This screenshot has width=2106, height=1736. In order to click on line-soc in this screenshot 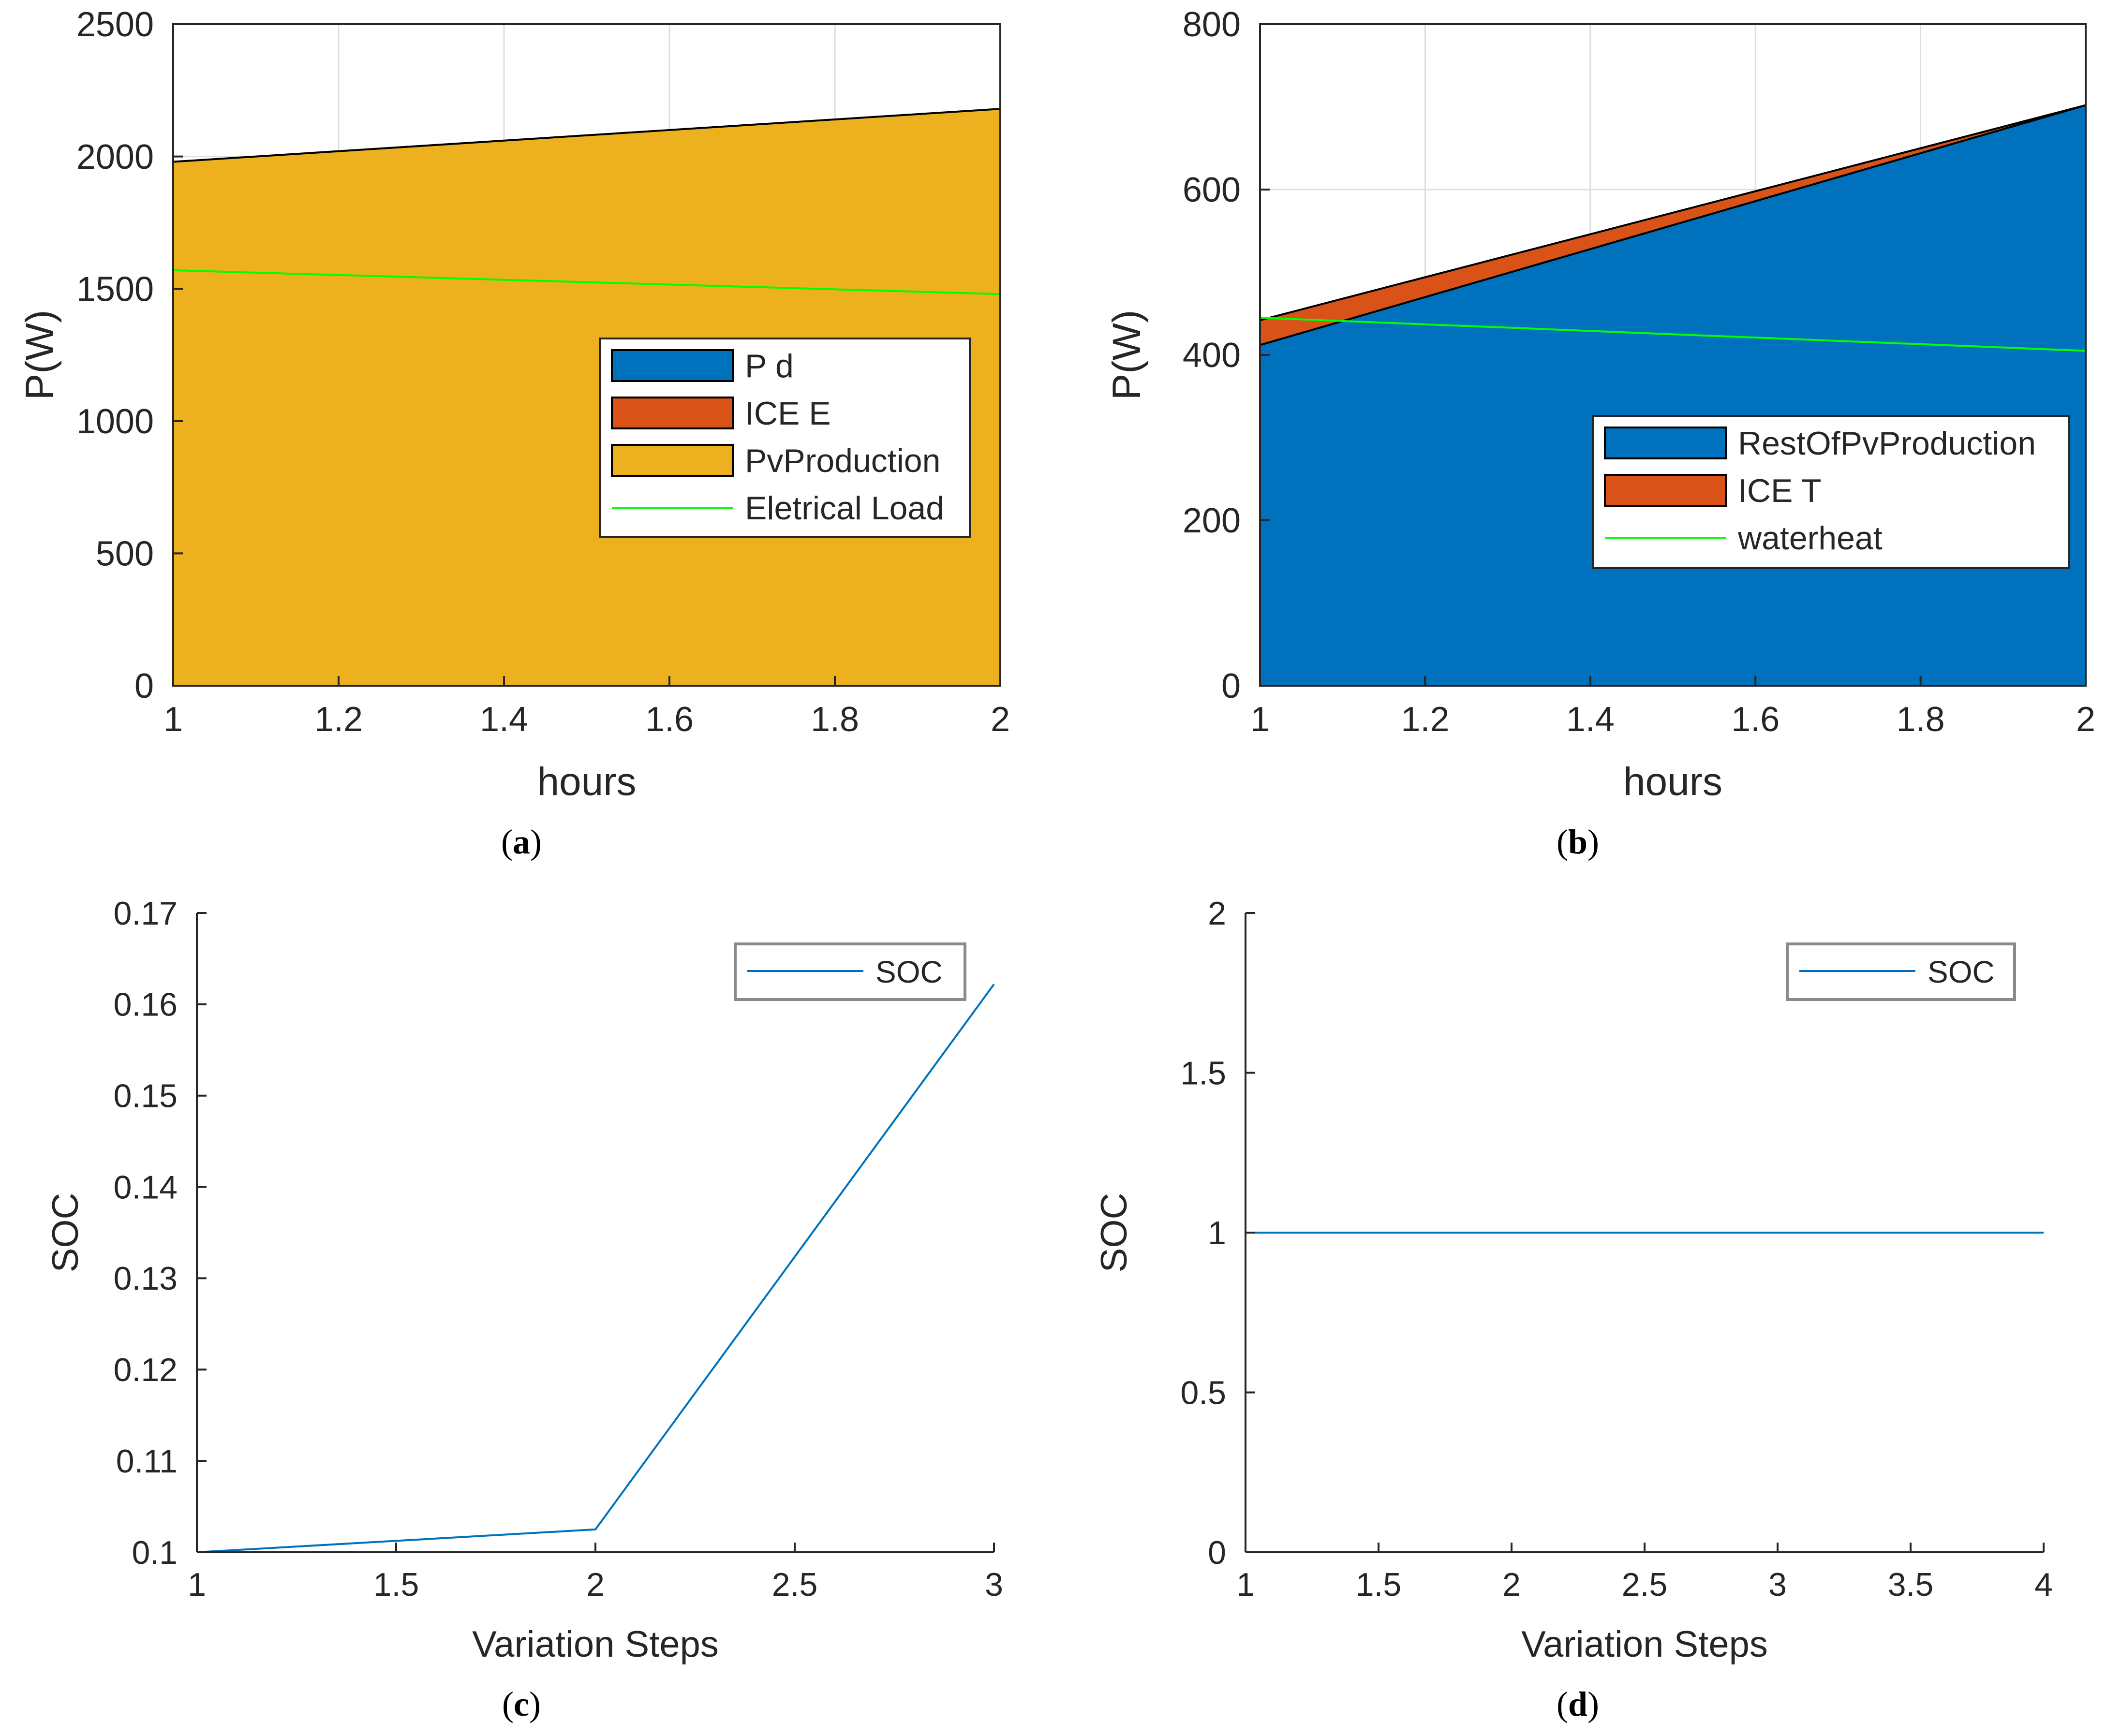, I will do `click(595, 1268)`.